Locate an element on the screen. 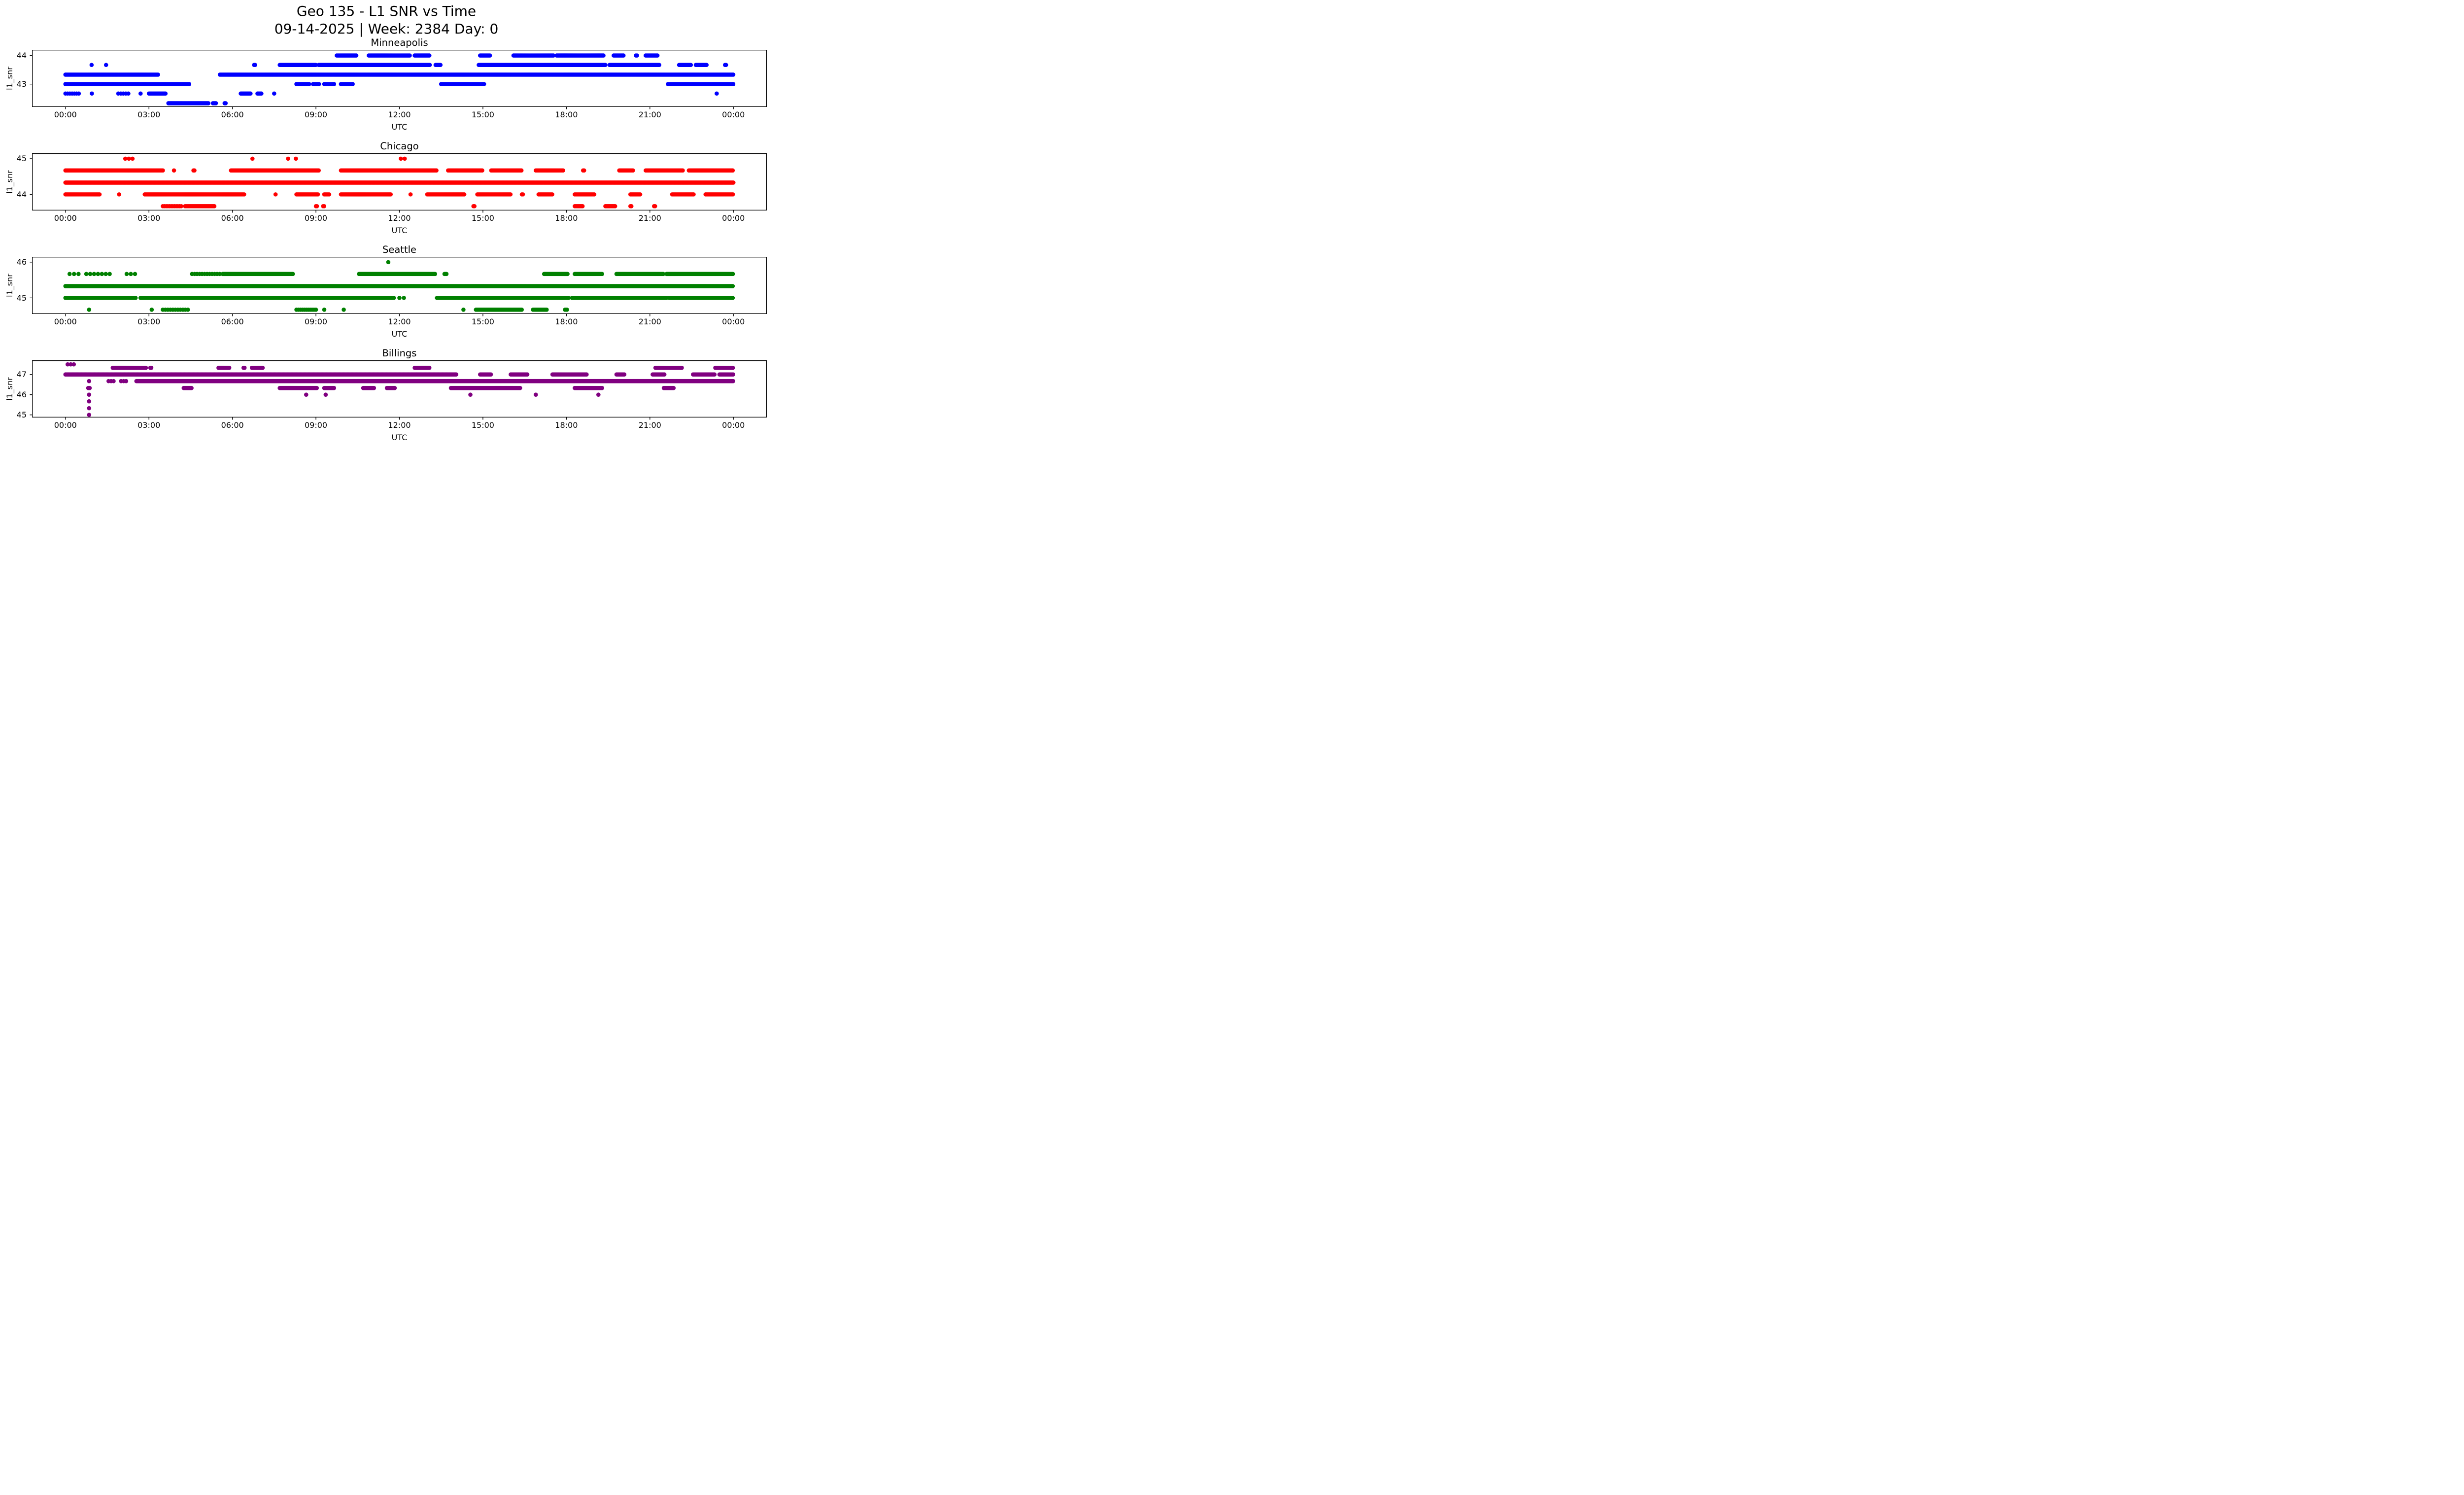 The width and height of the screenshot is (2464, 1495). x-tick-label-minneapolis: 09:00 is located at coordinates (316, 114).